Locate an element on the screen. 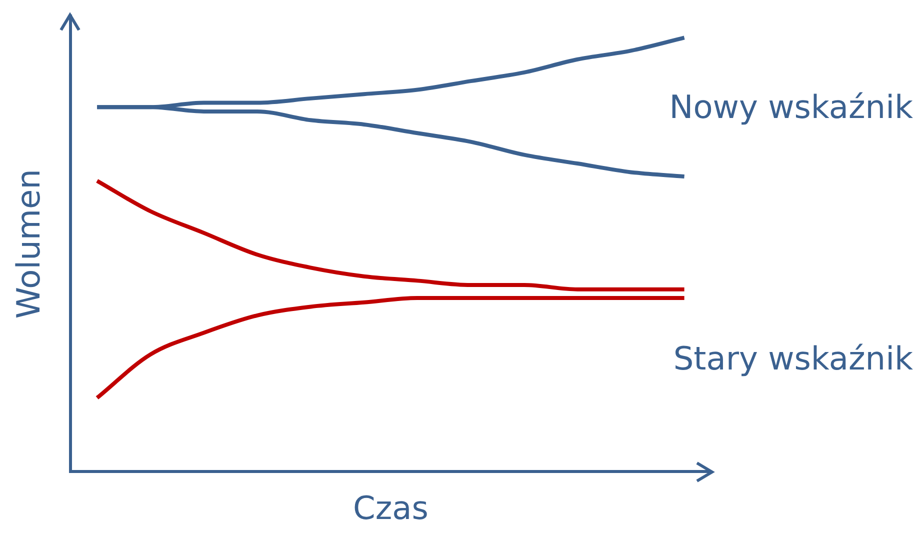 This screenshot has width=921, height=538. series-label: Stary wskaźnik is located at coordinates (793, 359).